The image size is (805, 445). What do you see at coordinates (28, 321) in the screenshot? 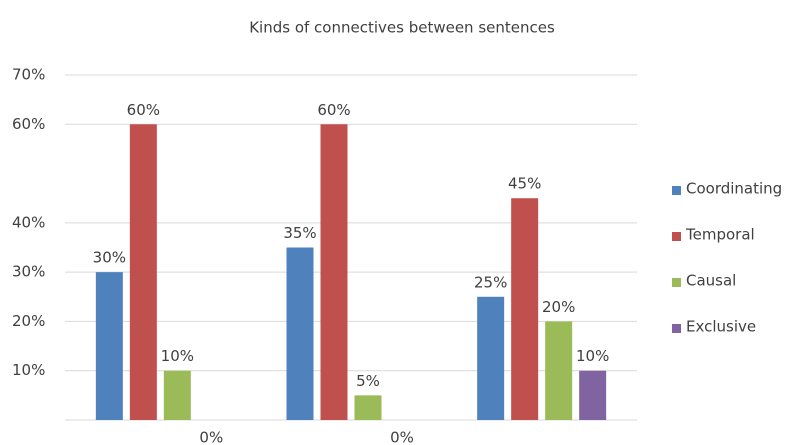
I see `y-tick-label: 20%` at bounding box center [28, 321].